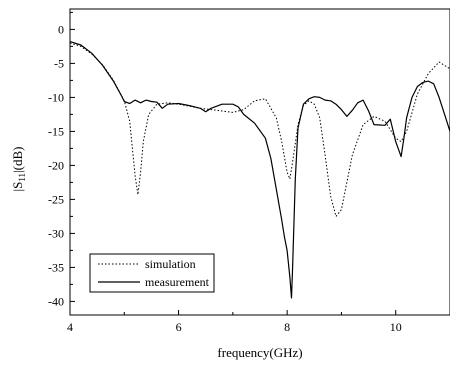  What do you see at coordinates (61, 29) in the screenshot?
I see `y-tick-label: 0` at bounding box center [61, 29].